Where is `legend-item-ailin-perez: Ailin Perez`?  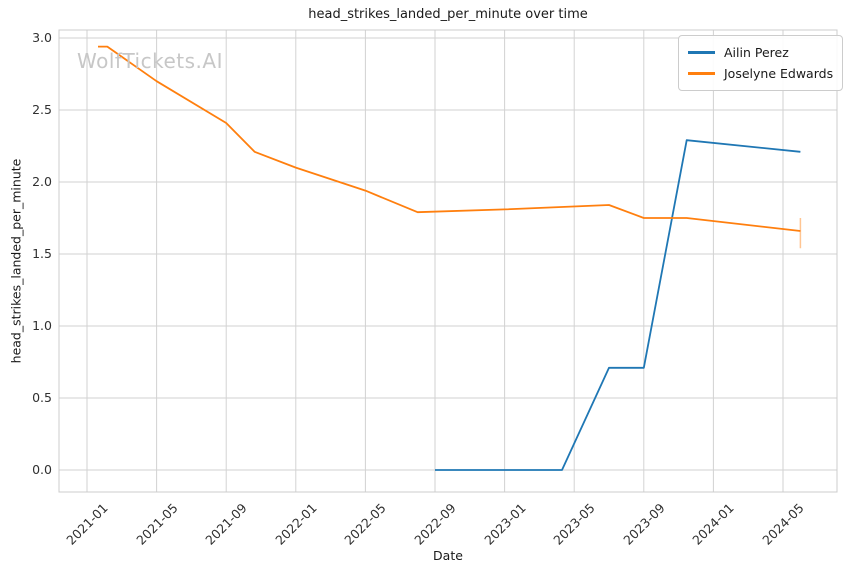 legend-item-ailin-perez: Ailin Perez is located at coordinates (760, 52).